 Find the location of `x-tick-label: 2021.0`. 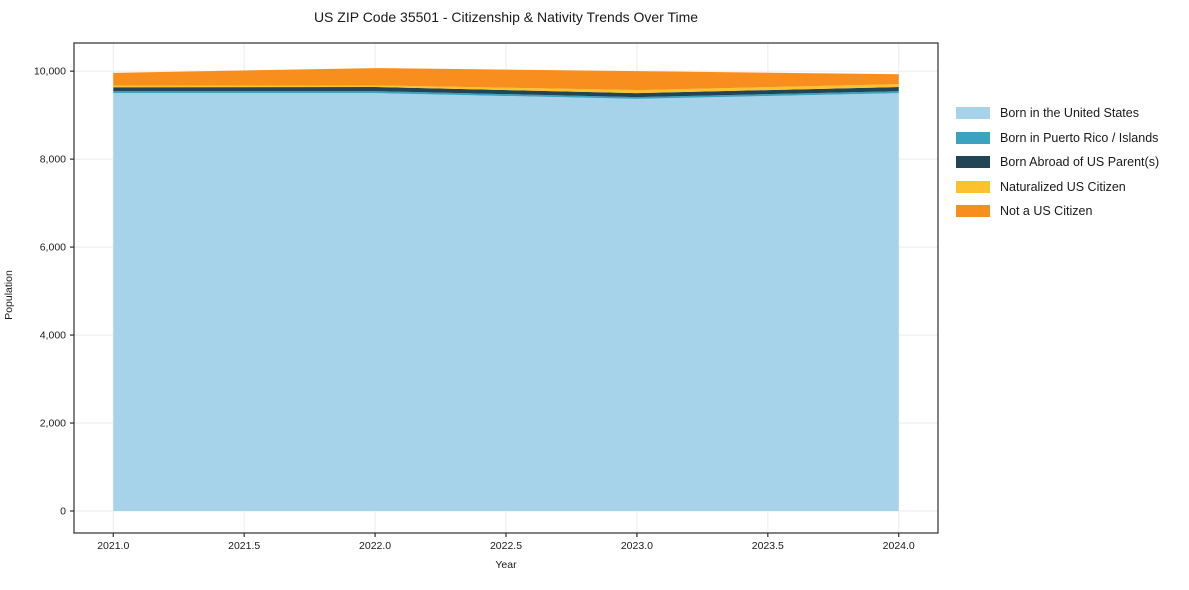

x-tick-label: 2021.0 is located at coordinates (113, 546).